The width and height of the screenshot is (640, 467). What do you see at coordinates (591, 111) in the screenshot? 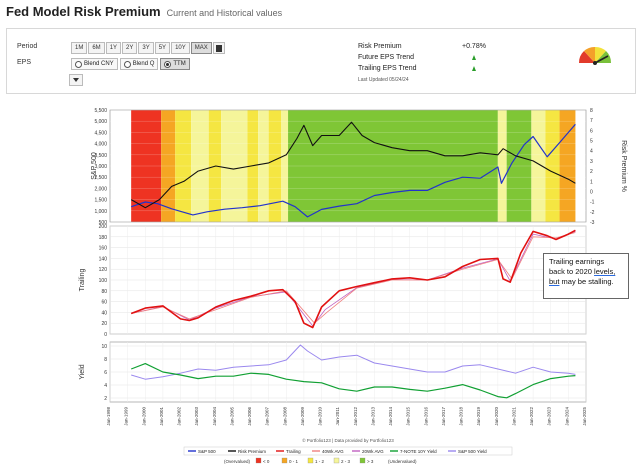
I see `y2-tick-label: 8` at bounding box center [591, 111].